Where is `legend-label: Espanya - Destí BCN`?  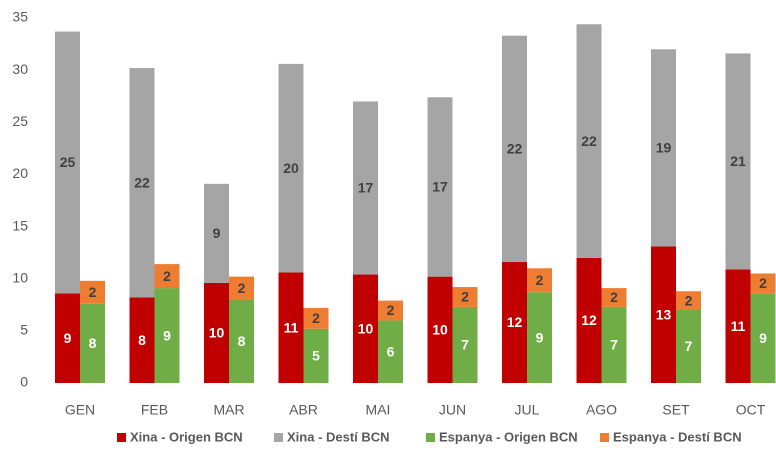 legend-label: Espanya - Destí BCN is located at coordinates (677, 436).